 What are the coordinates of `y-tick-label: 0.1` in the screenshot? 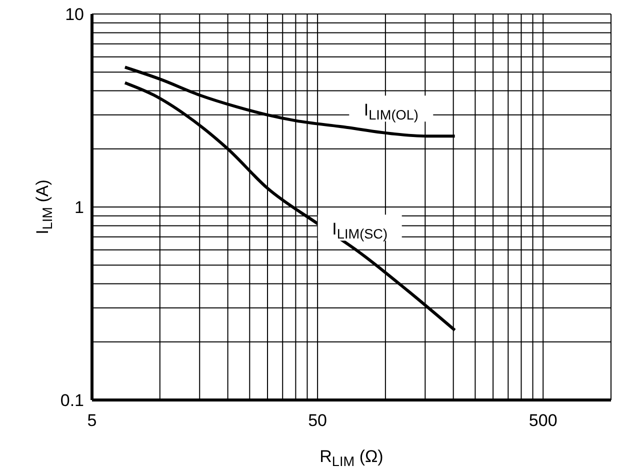 It's located at (72, 400).